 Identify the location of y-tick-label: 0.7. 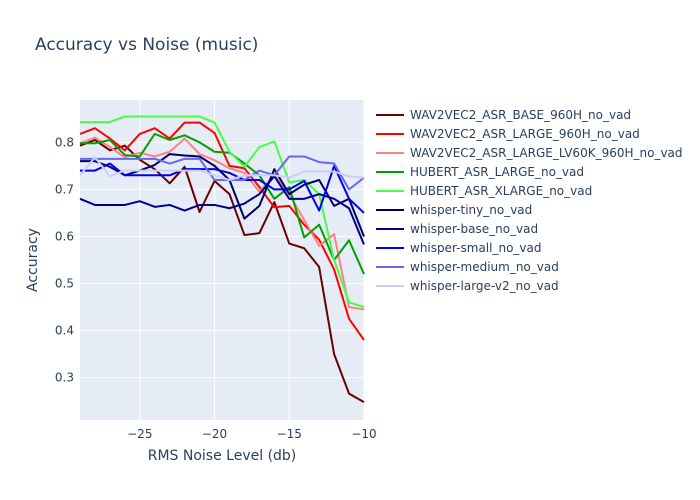
(64, 189).